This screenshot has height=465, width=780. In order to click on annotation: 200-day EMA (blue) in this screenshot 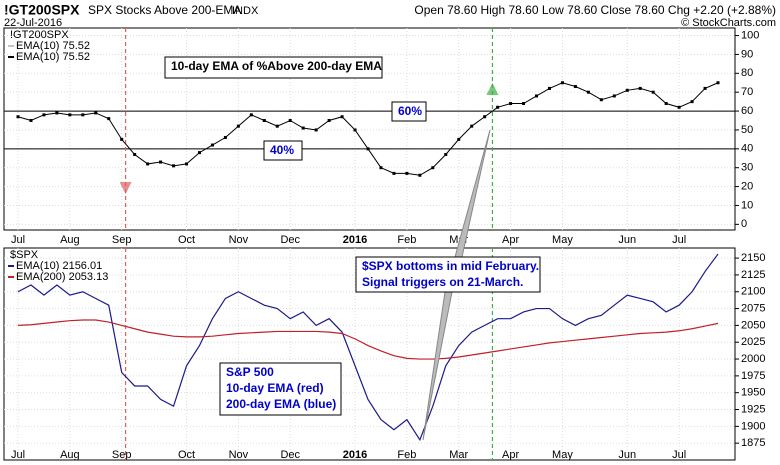, I will do `click(281, 404)`.